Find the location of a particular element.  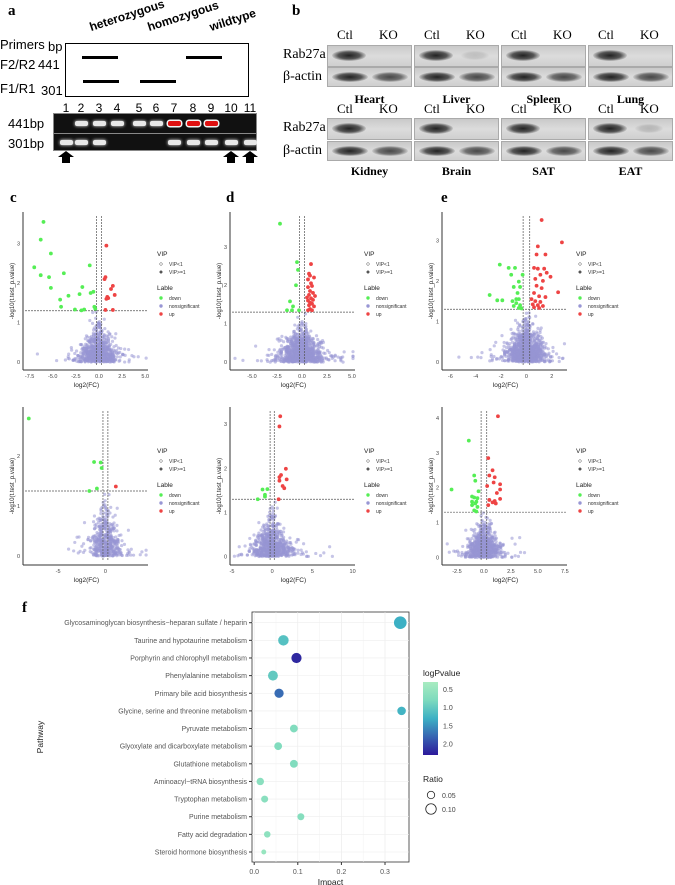

primer-bp-441: 441 is located at coordinates (49, 64).